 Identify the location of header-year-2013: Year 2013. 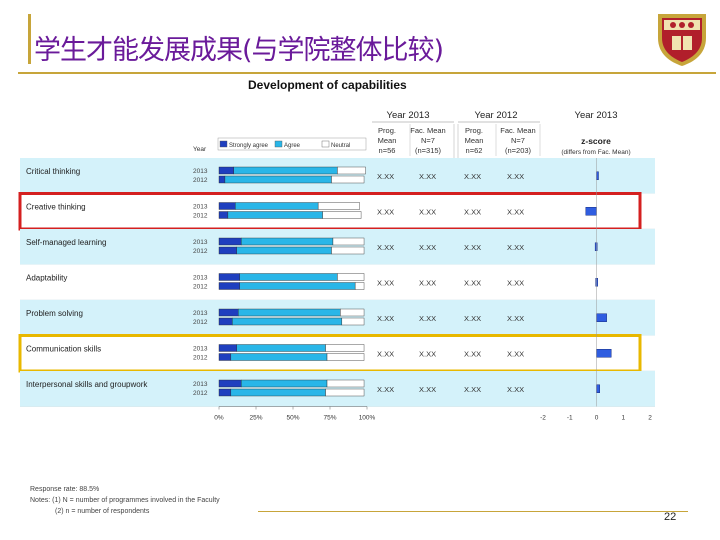
(408, 115).